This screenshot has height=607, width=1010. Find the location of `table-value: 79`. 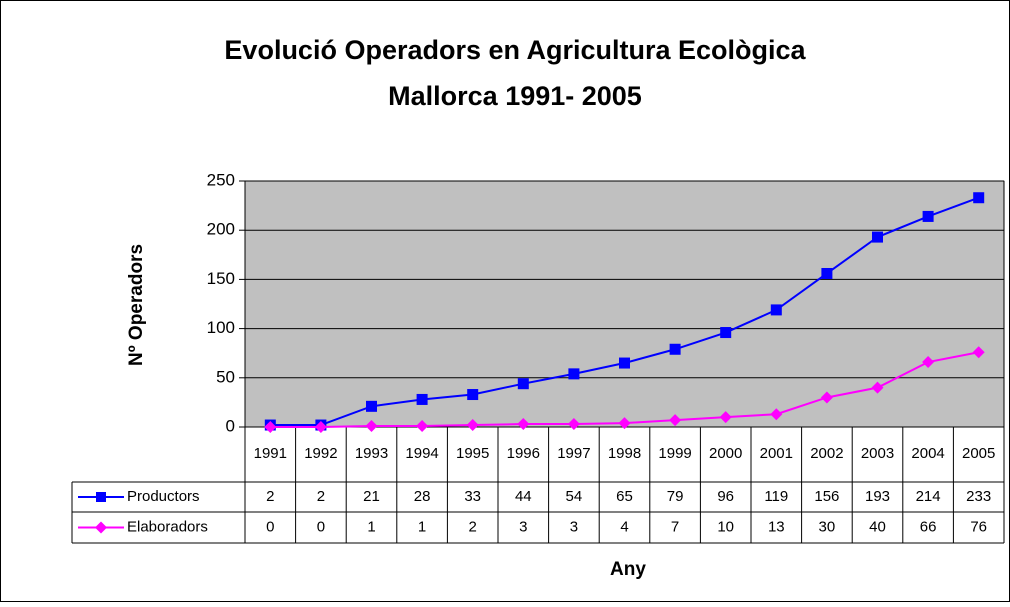

table-value: 79 is located at coordinates (675, 496).